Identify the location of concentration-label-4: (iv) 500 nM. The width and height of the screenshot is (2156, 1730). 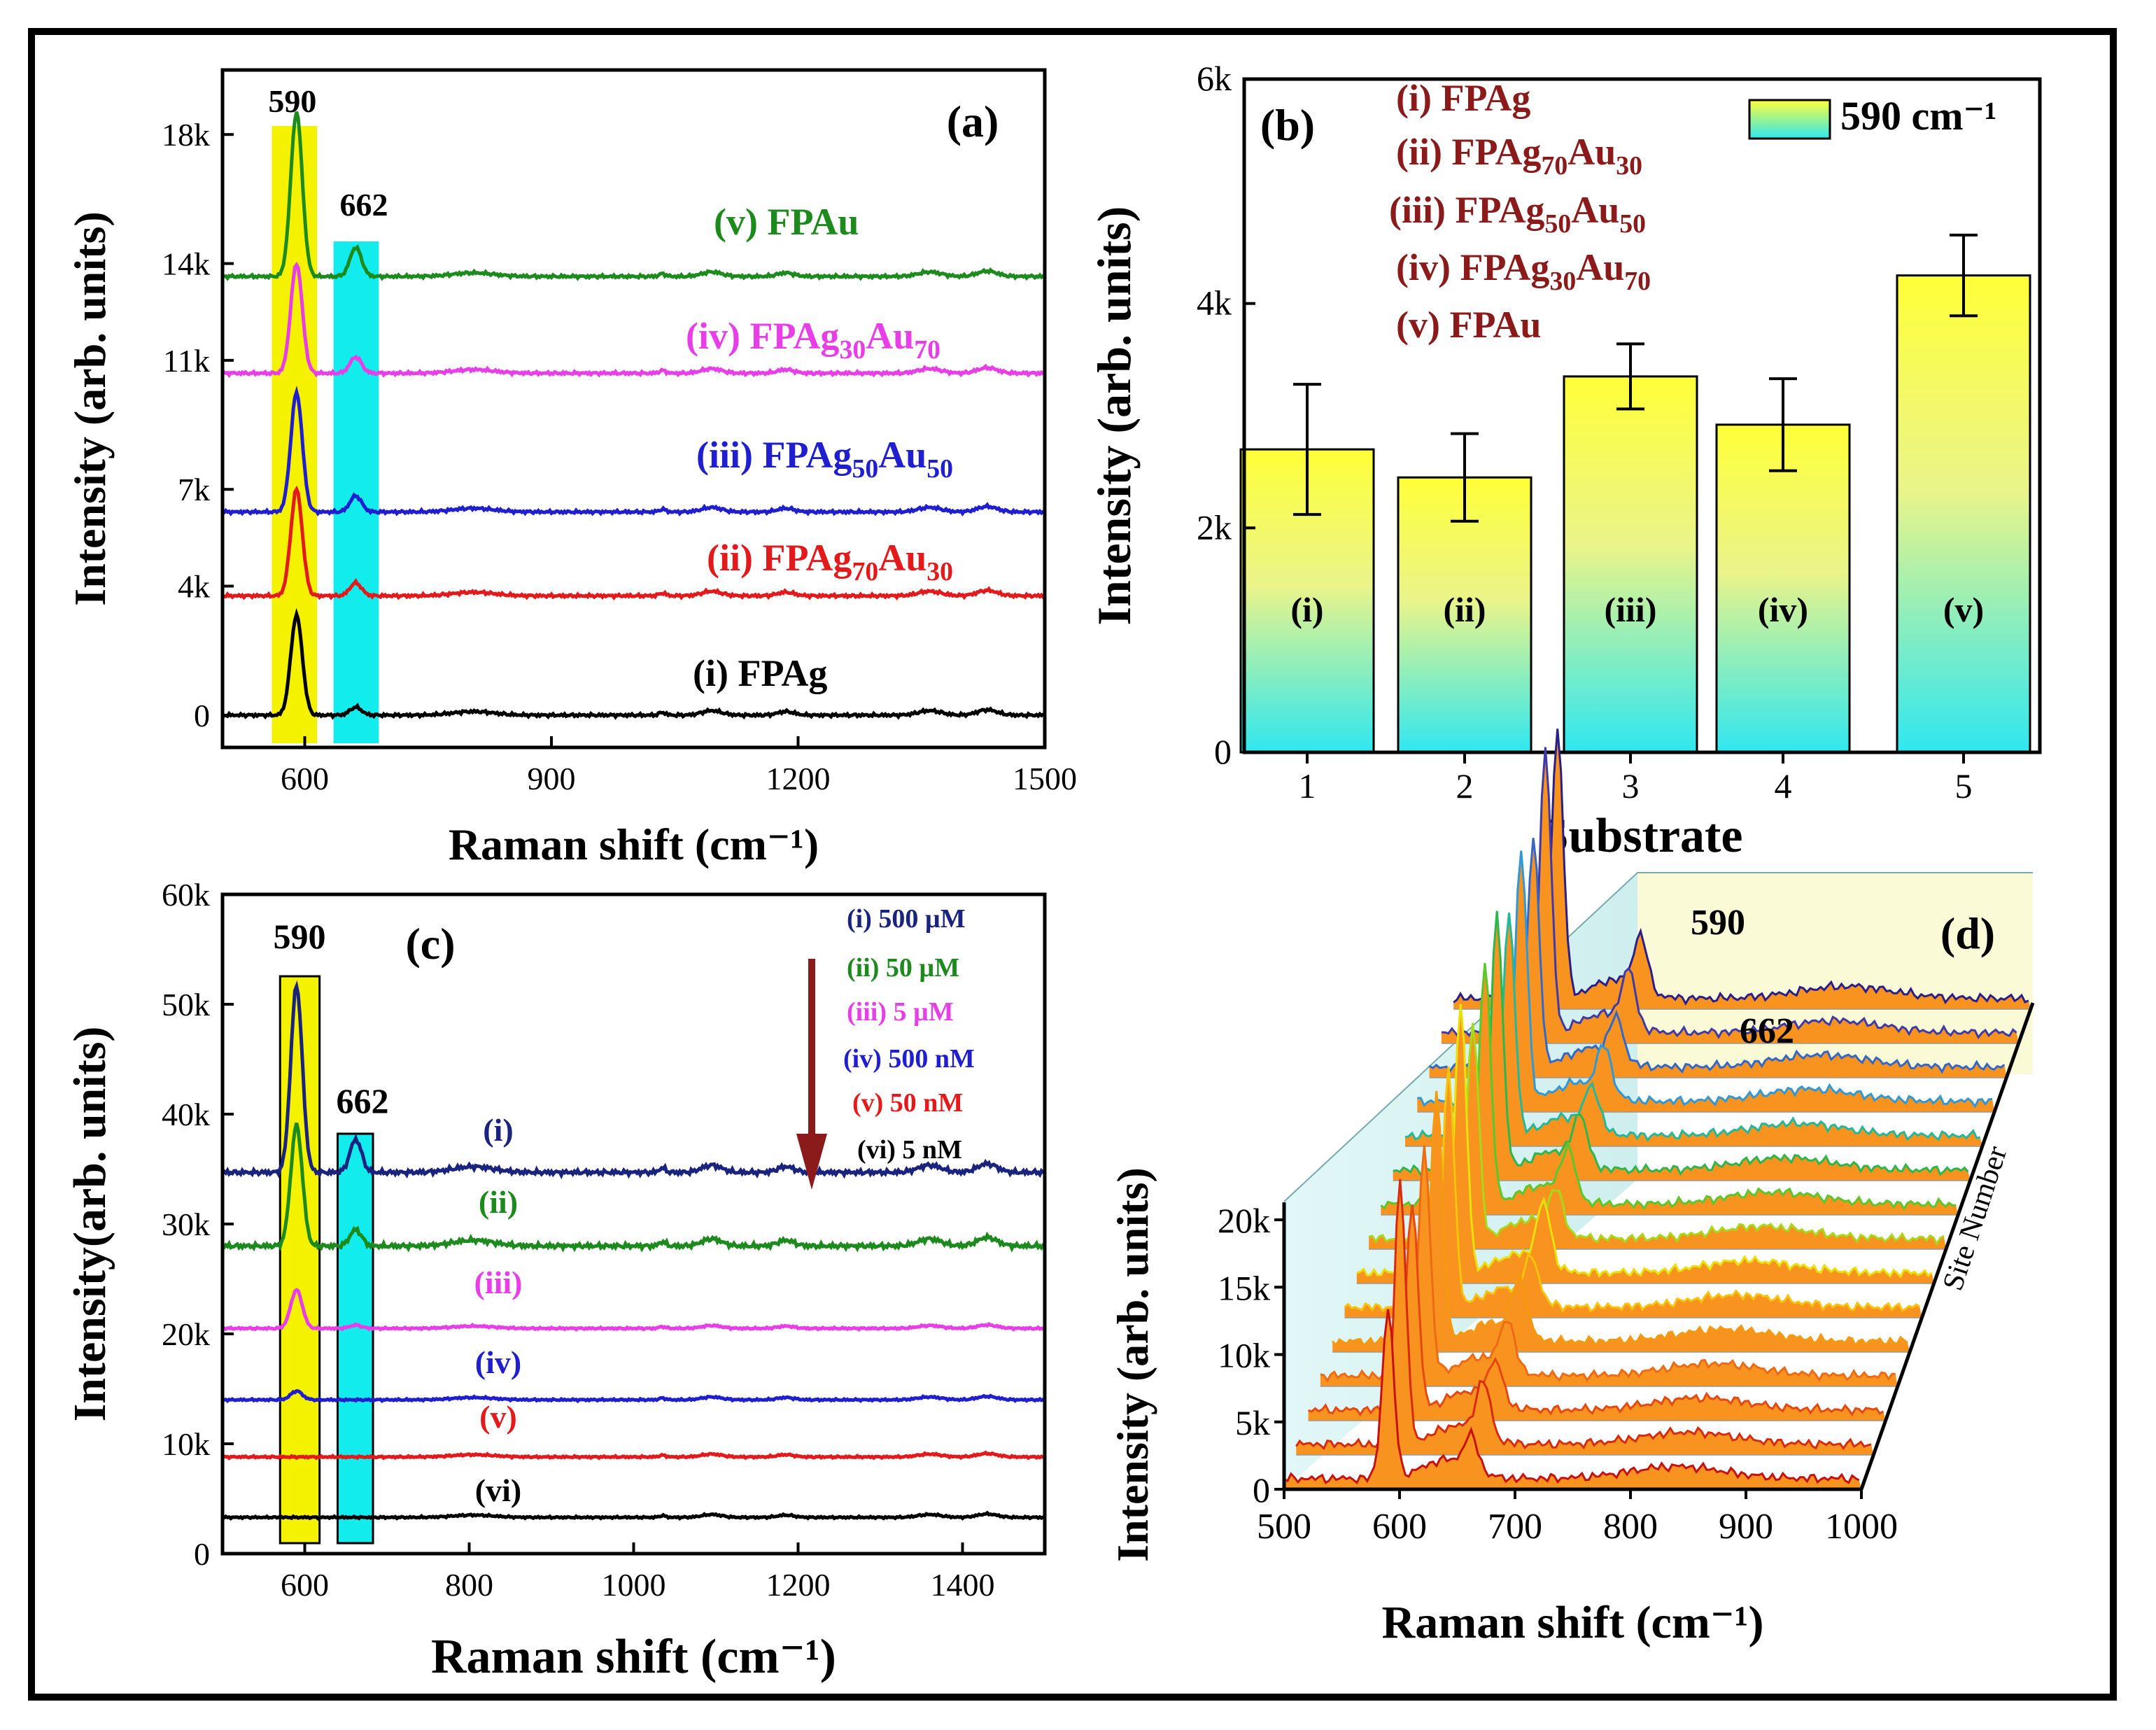
(909, 1059).